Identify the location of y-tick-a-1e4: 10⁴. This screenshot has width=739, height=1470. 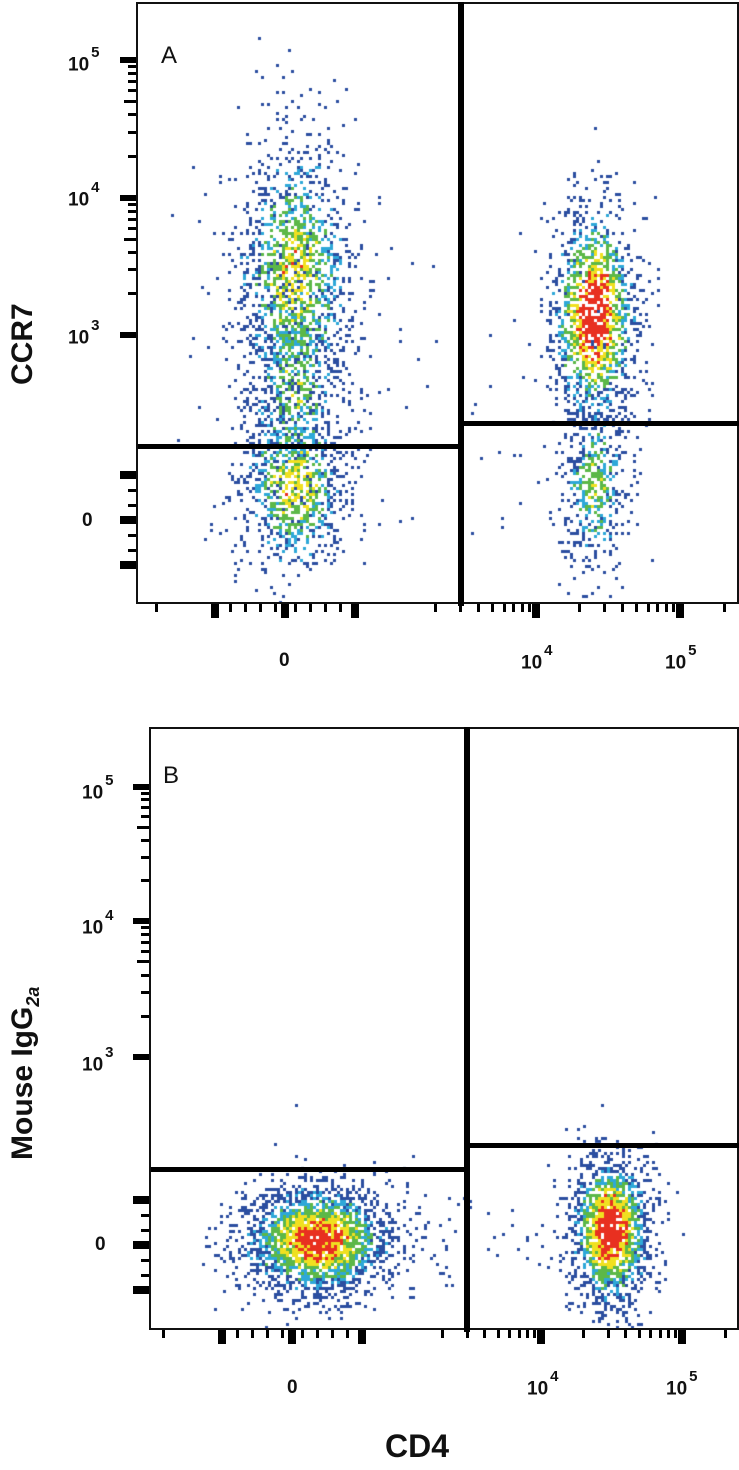
(84, 195).